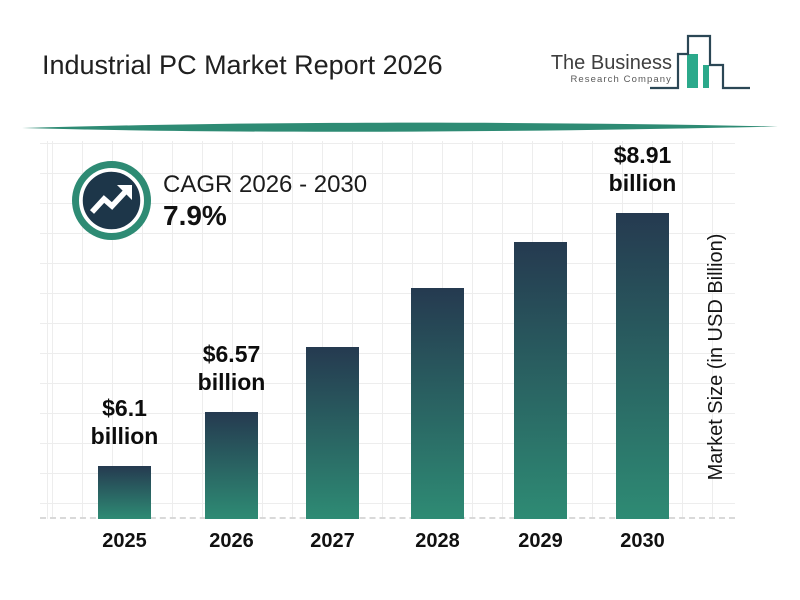  Describe the element at coordinates (642, 541) in the screenshot. I see `x-tick-2030: 2030` at that location.